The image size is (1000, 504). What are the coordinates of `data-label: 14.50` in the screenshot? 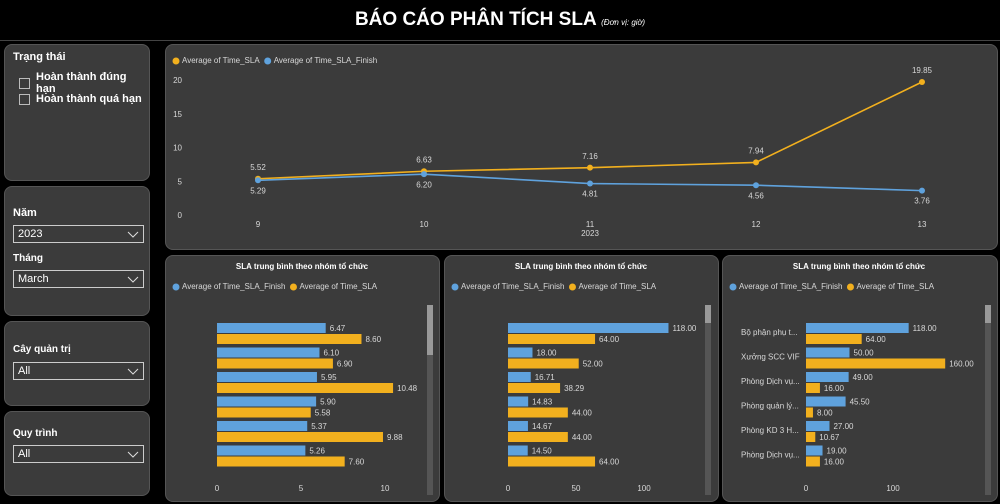 It's located at (542, 451).